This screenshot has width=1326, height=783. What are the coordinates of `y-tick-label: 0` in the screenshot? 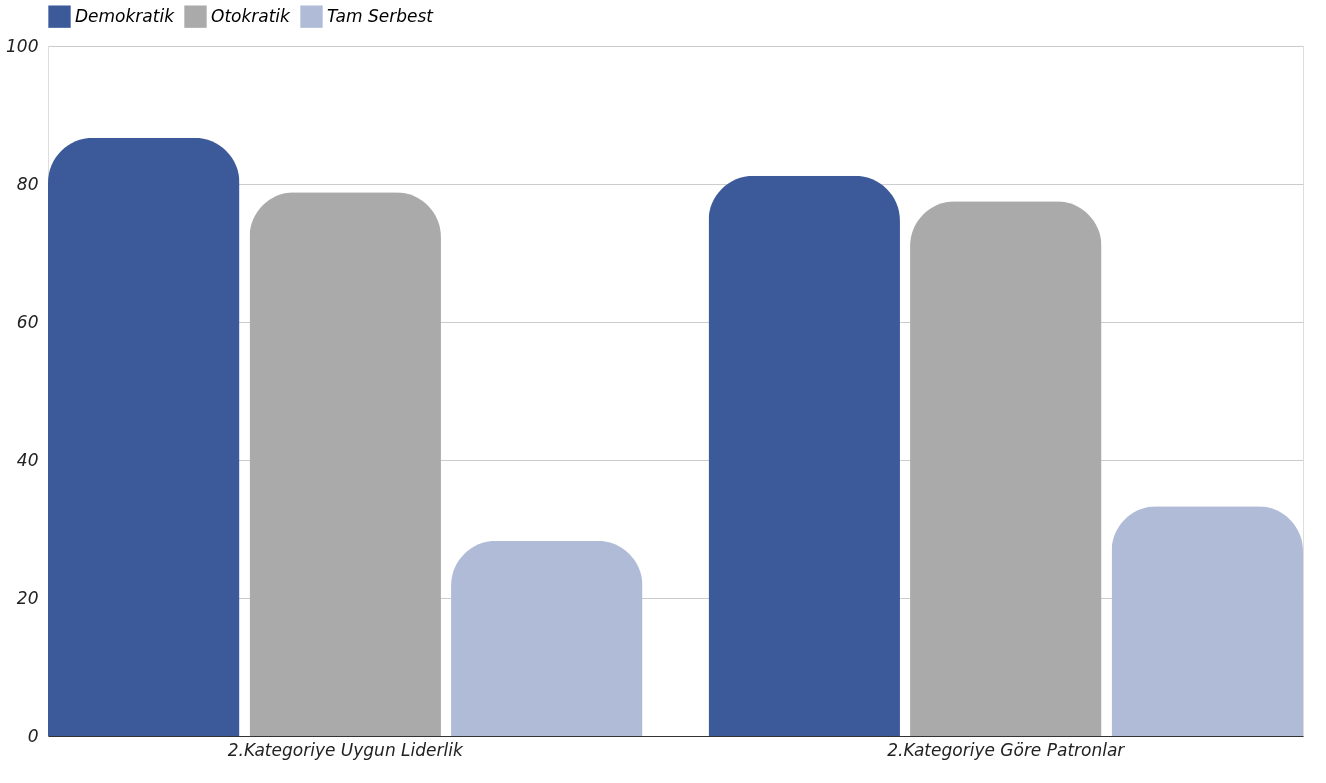 It's located at (33, 735).